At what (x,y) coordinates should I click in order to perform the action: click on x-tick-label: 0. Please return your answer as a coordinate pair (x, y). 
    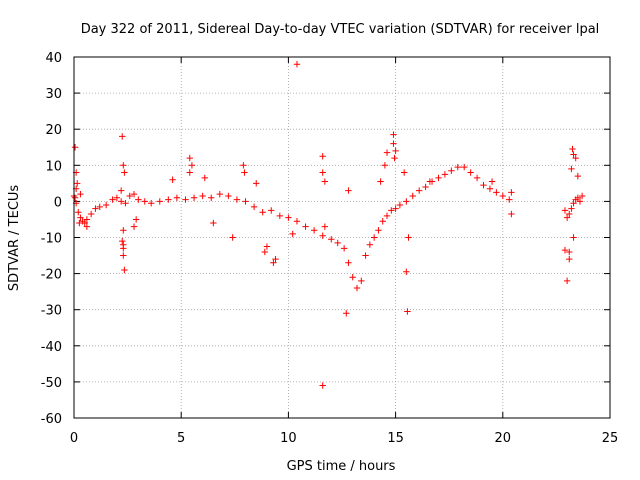
    Looking at the image, I should click on (74, 438).